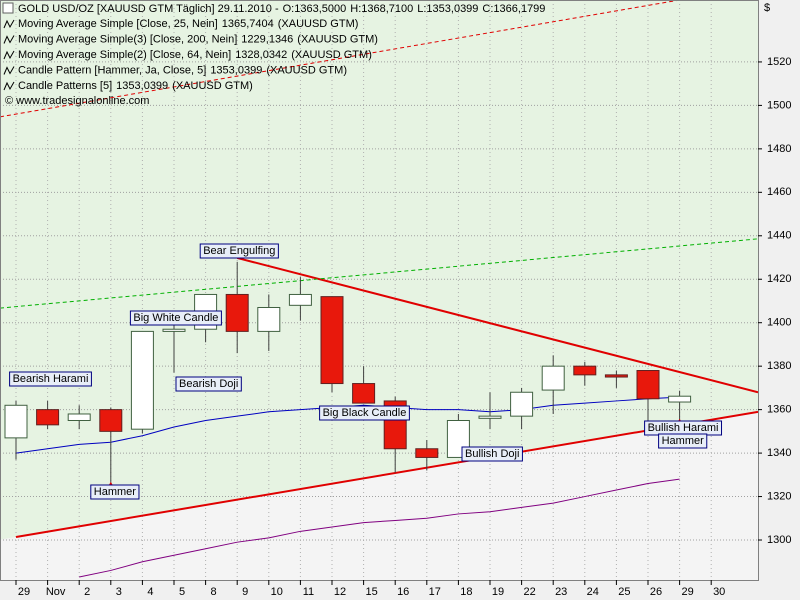 The image size is (800, 600). I want to click on annotation-text: Big Black Candle, so click(365, 413).